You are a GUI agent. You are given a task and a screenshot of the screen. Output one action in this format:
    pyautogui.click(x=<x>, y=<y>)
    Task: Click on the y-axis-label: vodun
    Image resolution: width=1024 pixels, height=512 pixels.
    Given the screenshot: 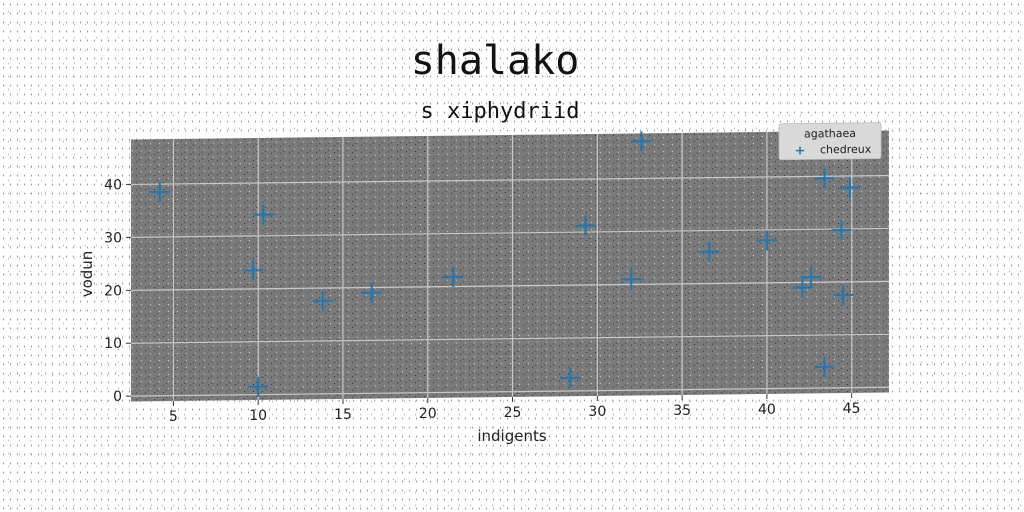 What is the action you would take?
    pyautogui.click(x=87, y=274)
    